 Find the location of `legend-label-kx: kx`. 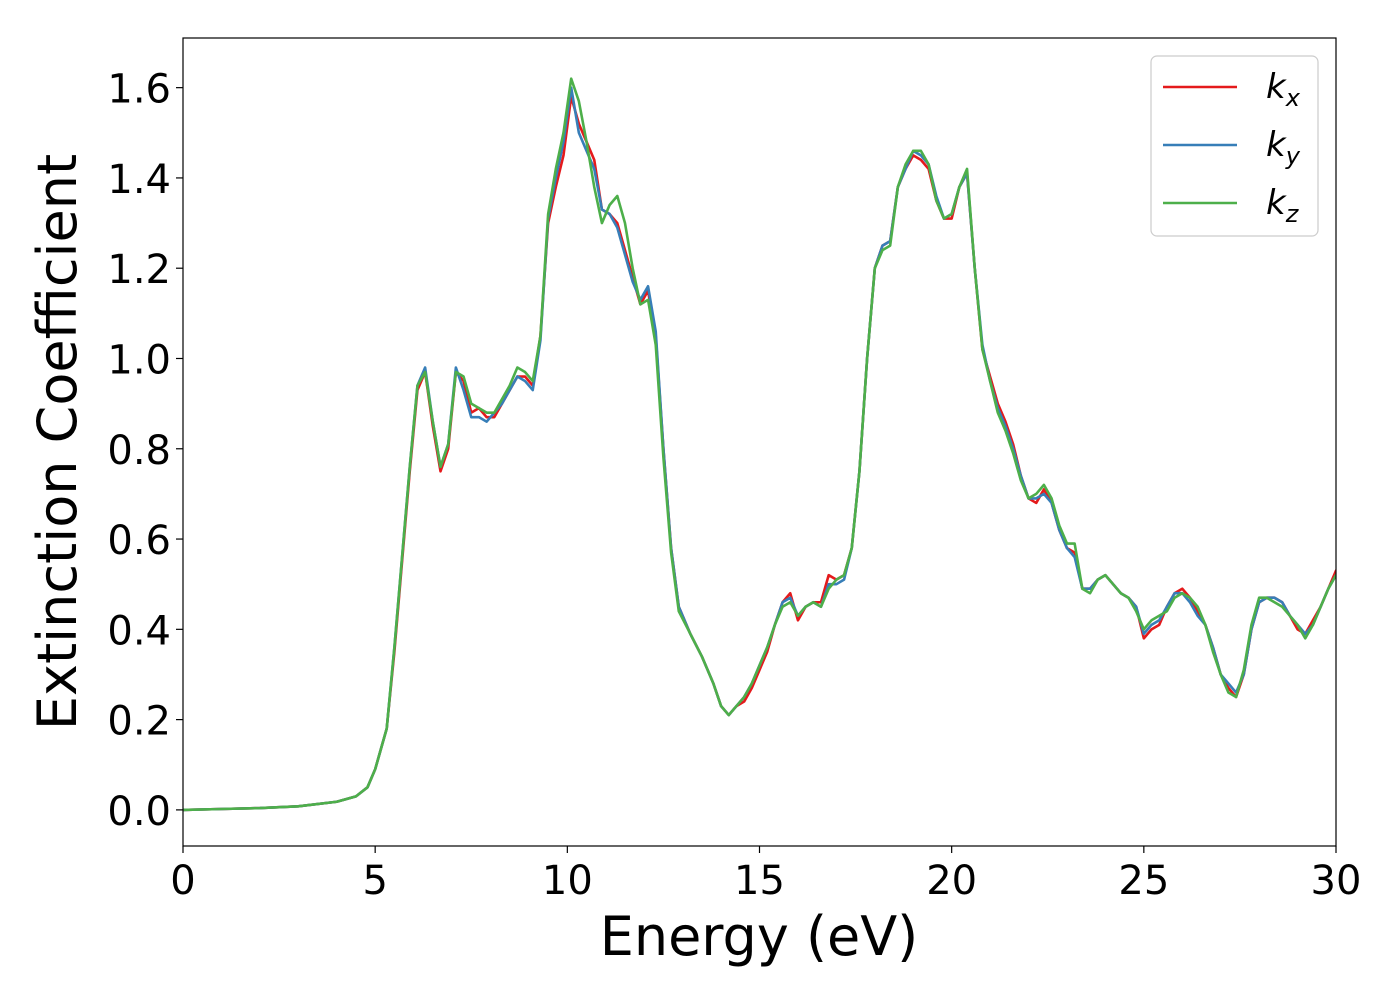

legend-label-kx: kx is located at coordinates (1283, 89).